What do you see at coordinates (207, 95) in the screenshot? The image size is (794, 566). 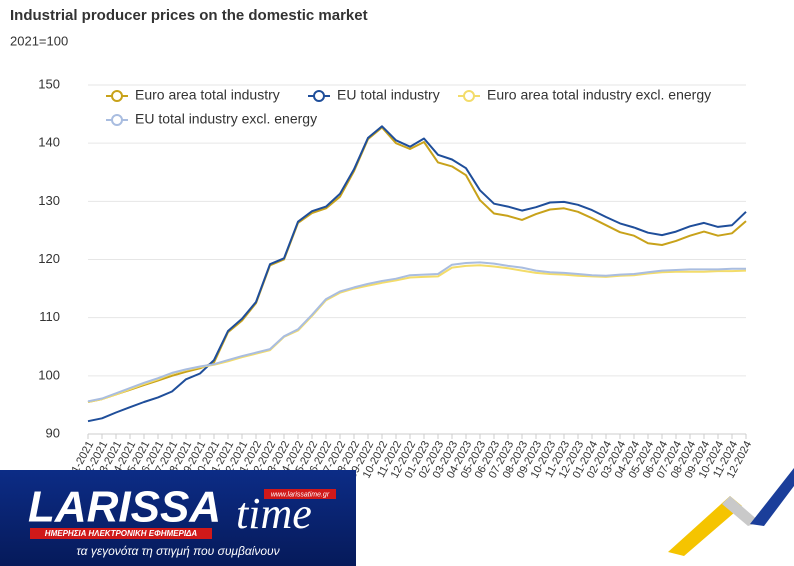 I see `legend-label: Euro area total industry` at bounding box center [207, 95].